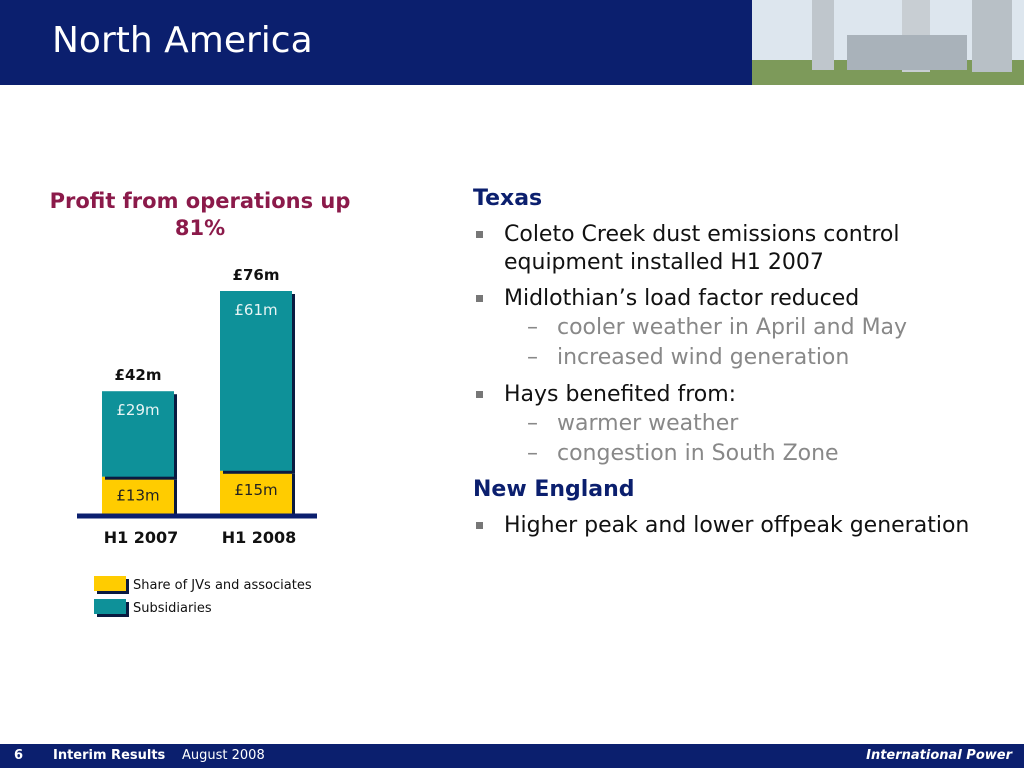 This screenshot has height=768, width=1024. I want to click on sub-bullet: warmer weather, so click(733, 424).